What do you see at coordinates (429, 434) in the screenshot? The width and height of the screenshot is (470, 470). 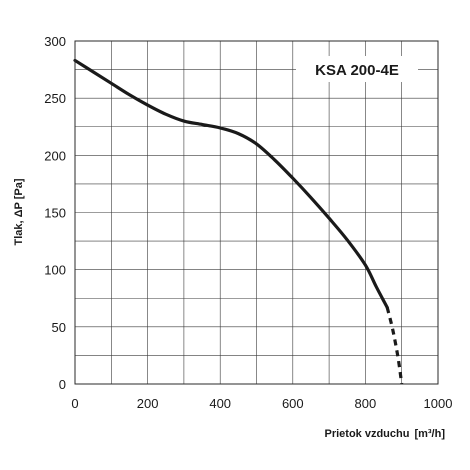 I see `x-axis-title-unit: [m³/h]` at bounding box center [429, 434].